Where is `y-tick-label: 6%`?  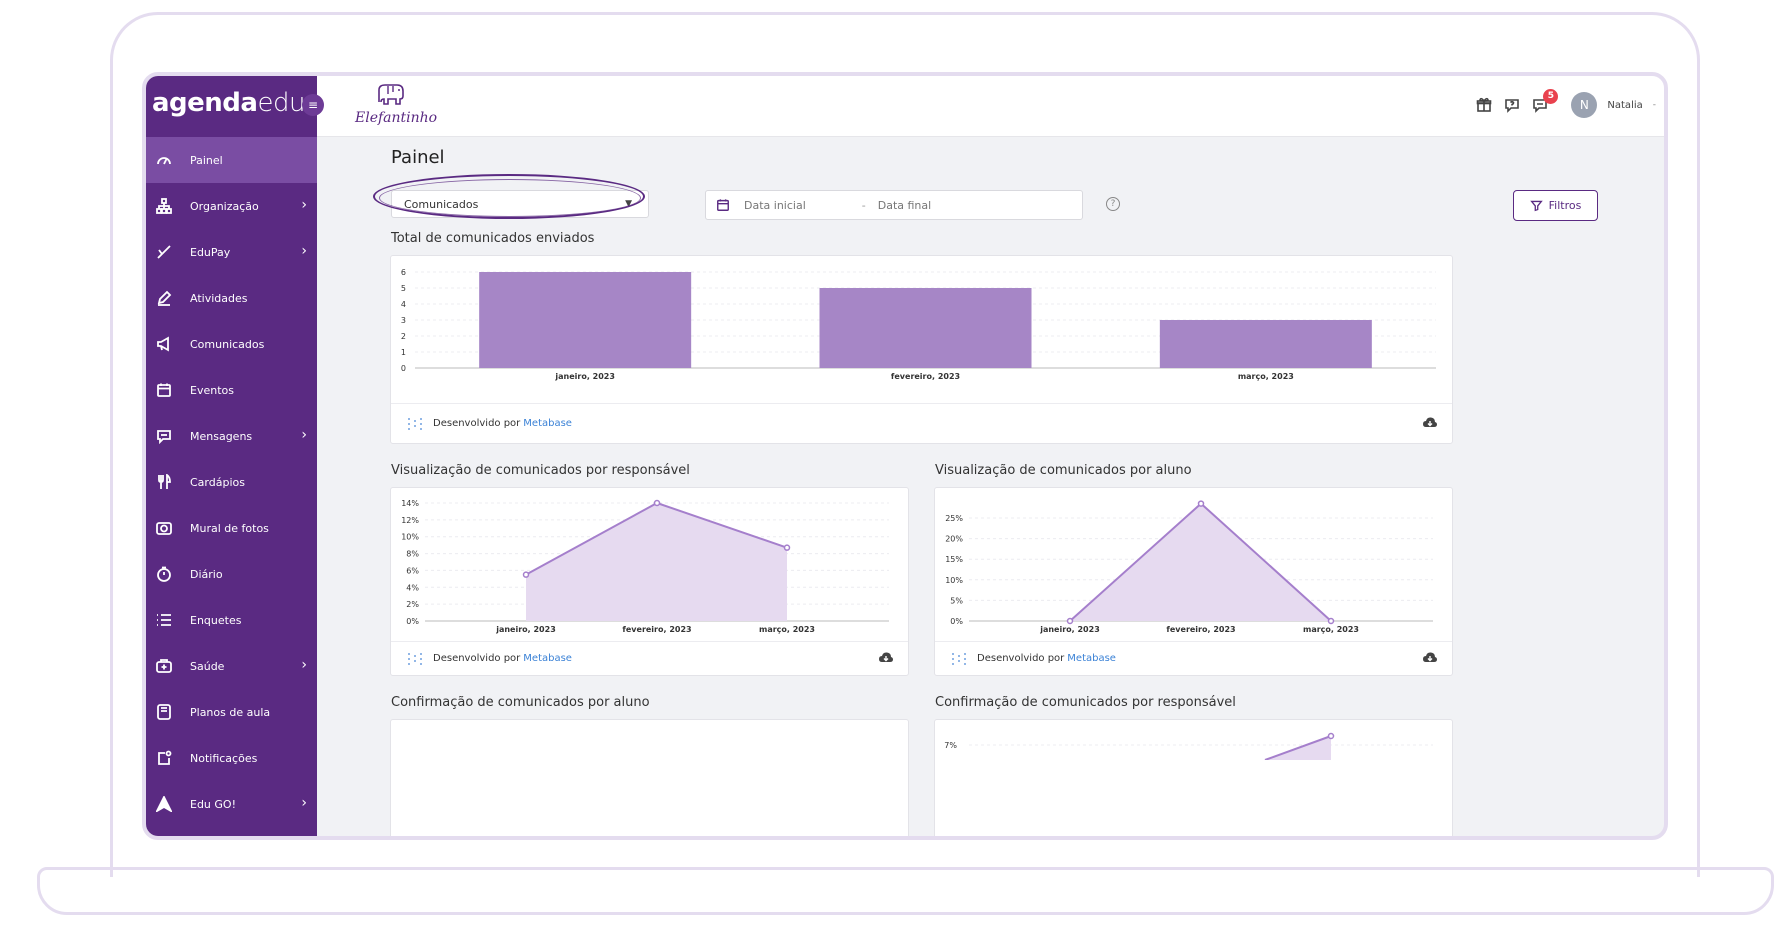
y-tick-label: 6% is located at coordinates (412, 570).